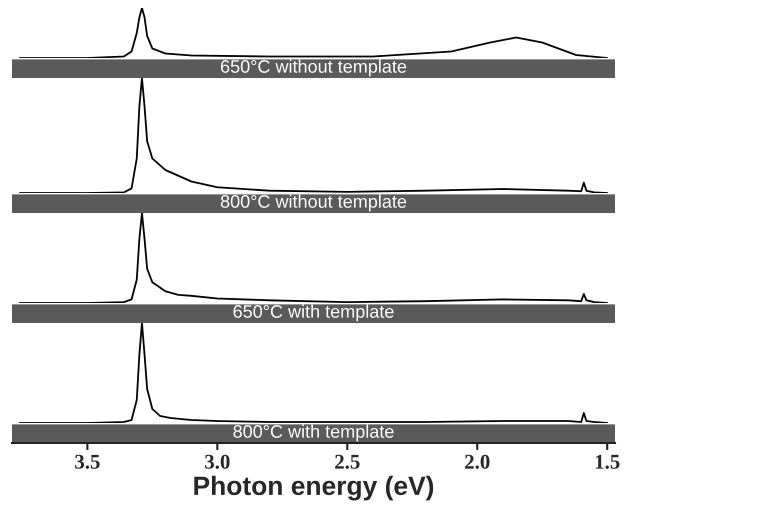  I want to click on series-label: 800°C without template, so click(313, 203).